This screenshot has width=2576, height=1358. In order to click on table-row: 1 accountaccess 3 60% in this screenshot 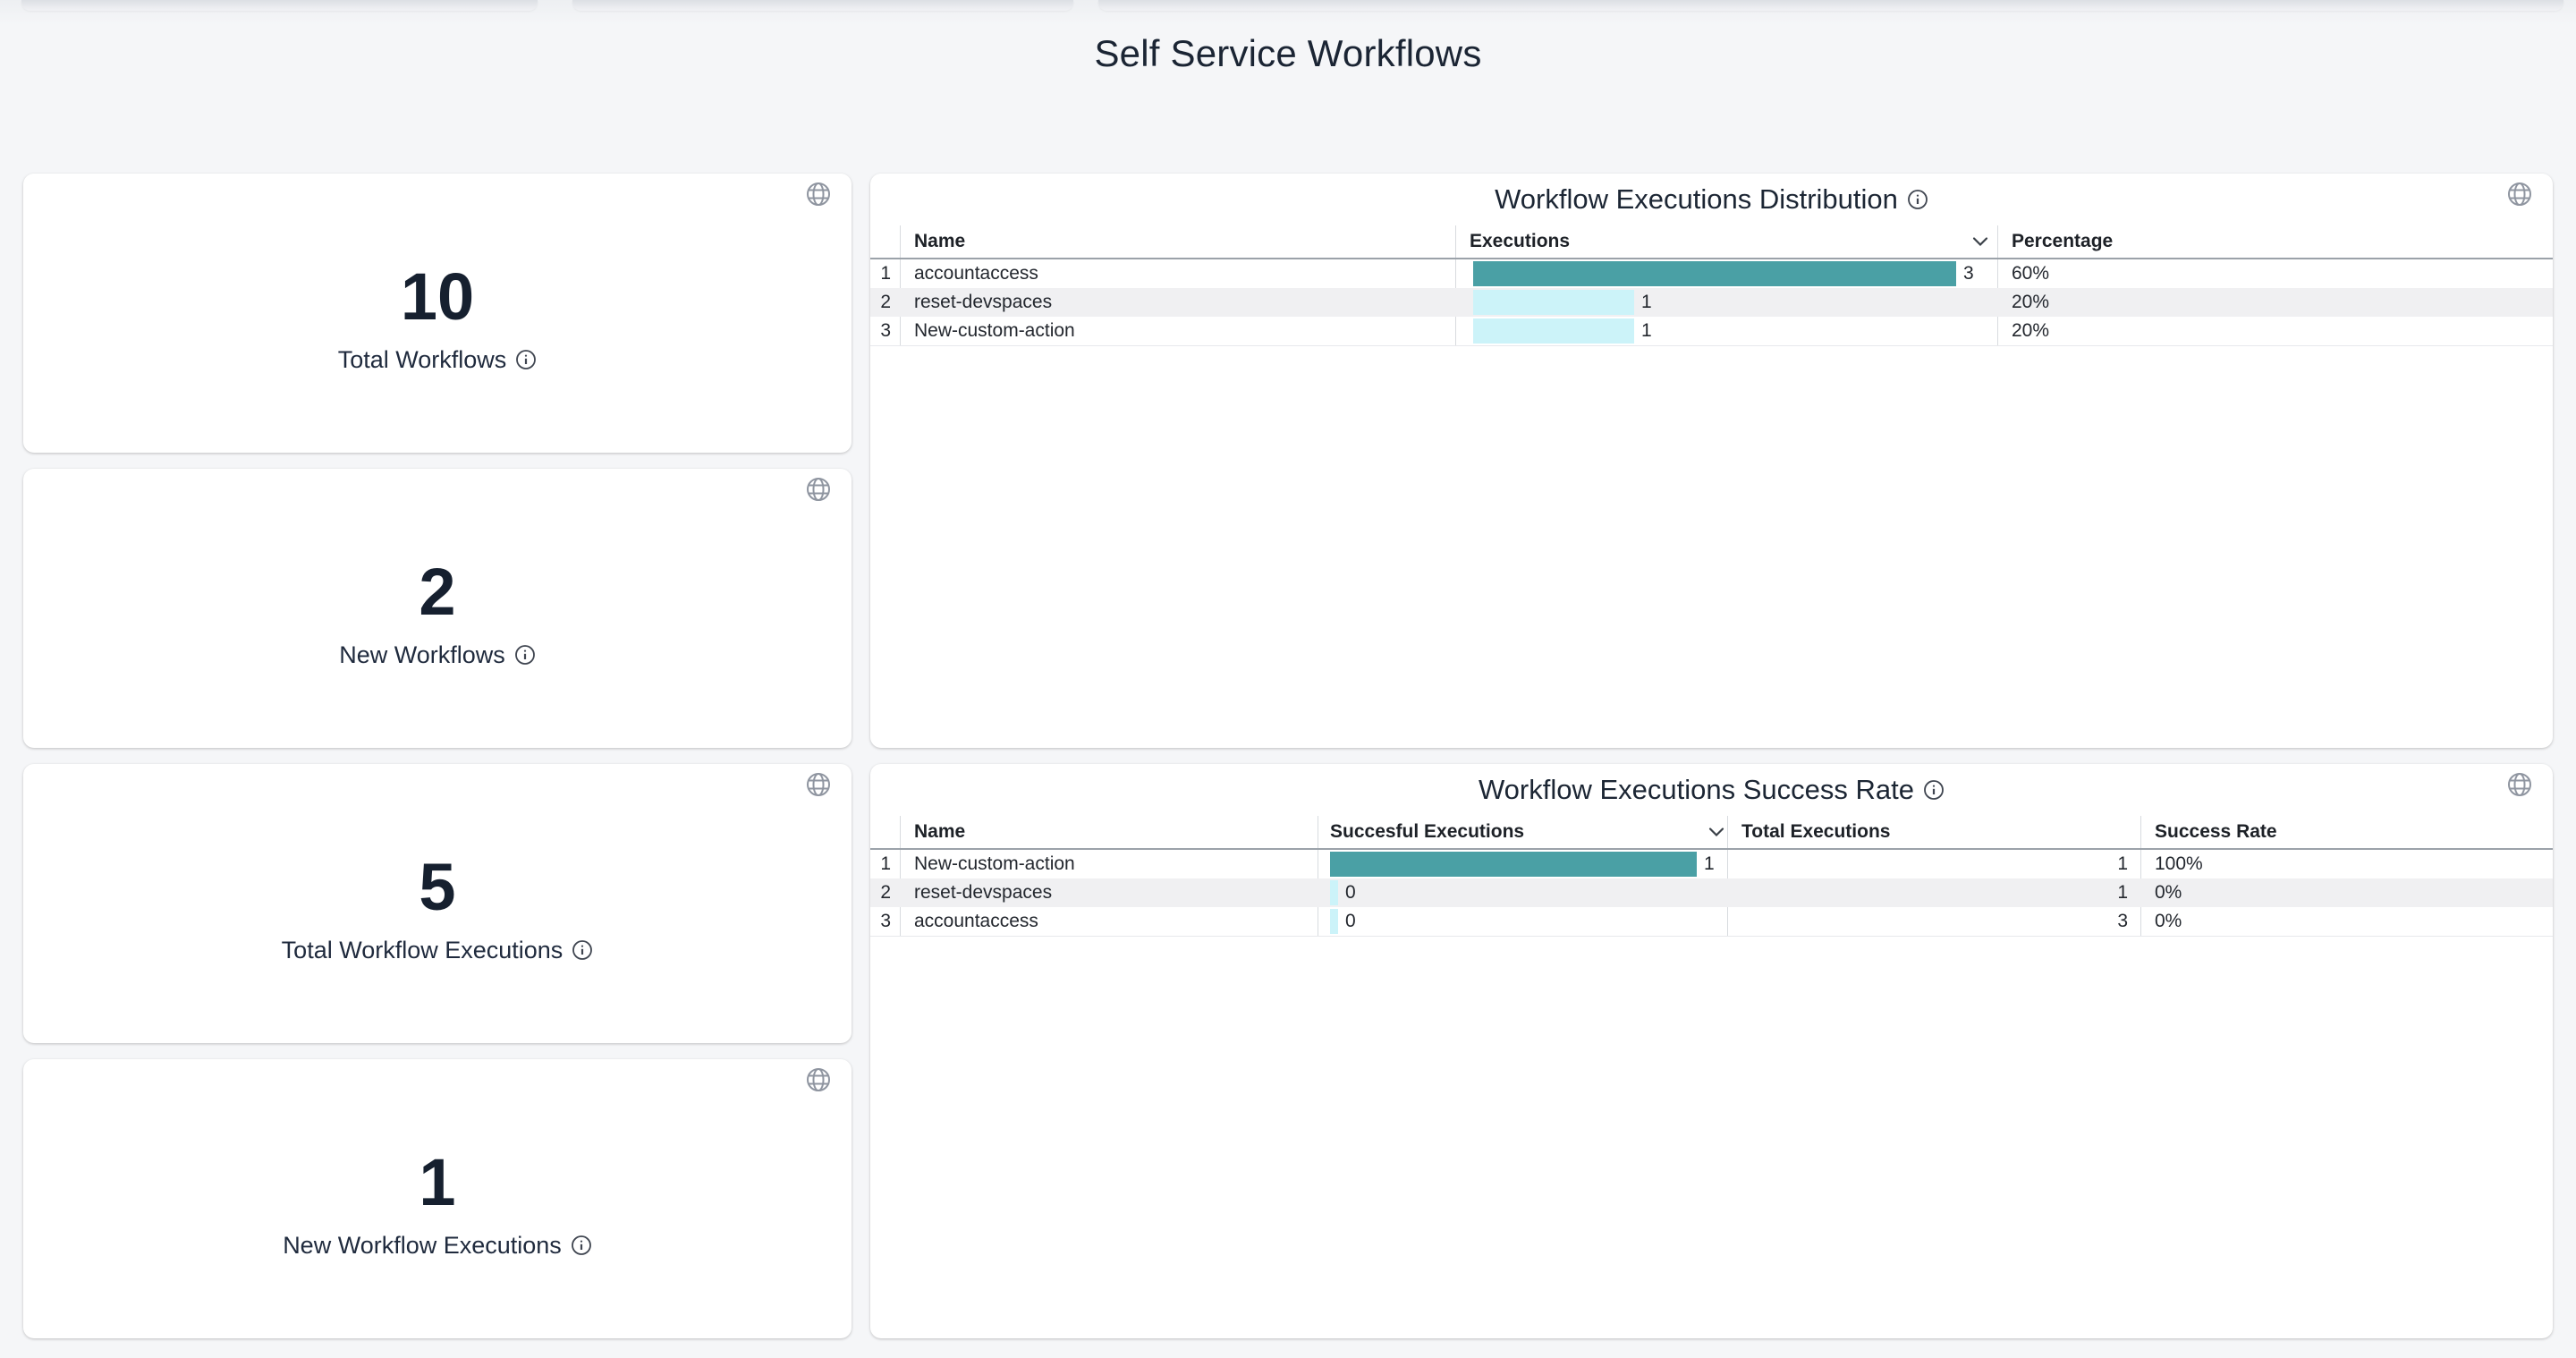, I will do `click(1711, 274)`.